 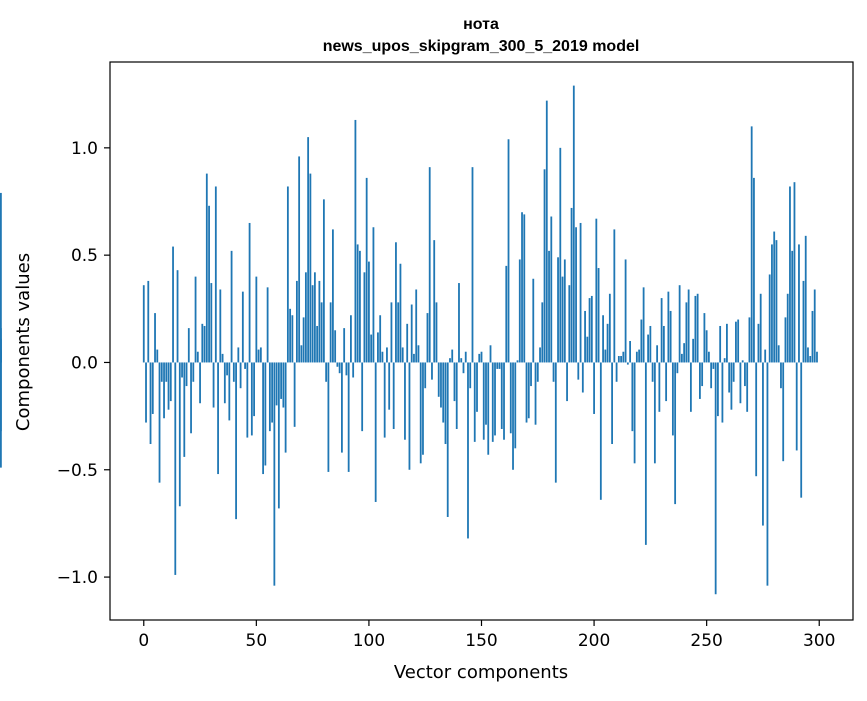 I want to click on x-tick-label-0: 0, so click(x=143, y=641).